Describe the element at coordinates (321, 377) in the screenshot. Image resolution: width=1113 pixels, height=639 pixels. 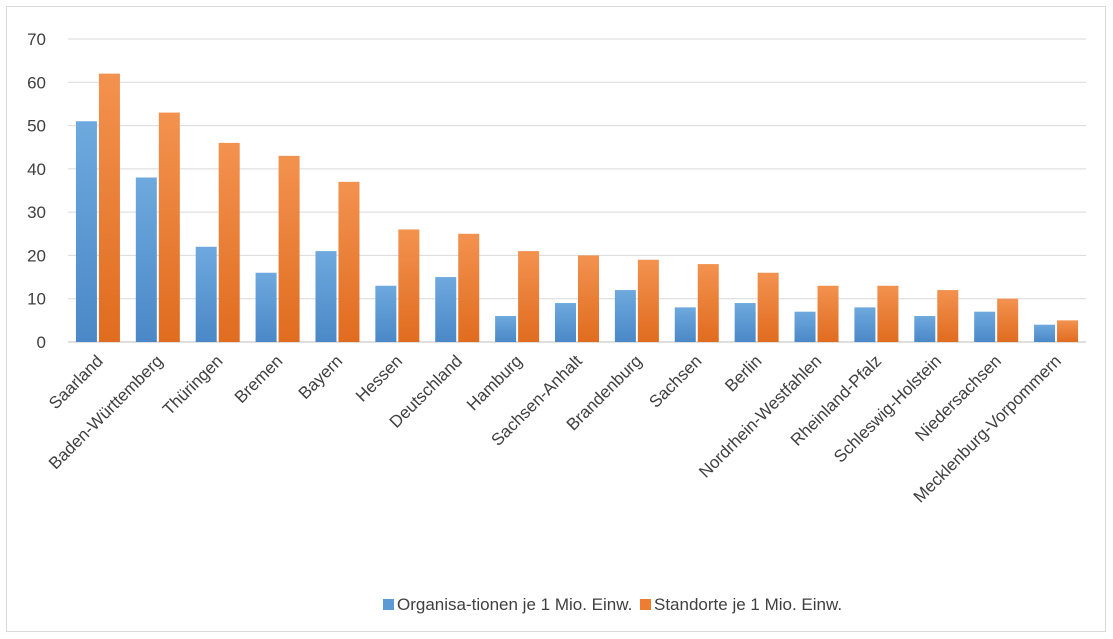
I see `x-tick-label: Bayern` at that location.